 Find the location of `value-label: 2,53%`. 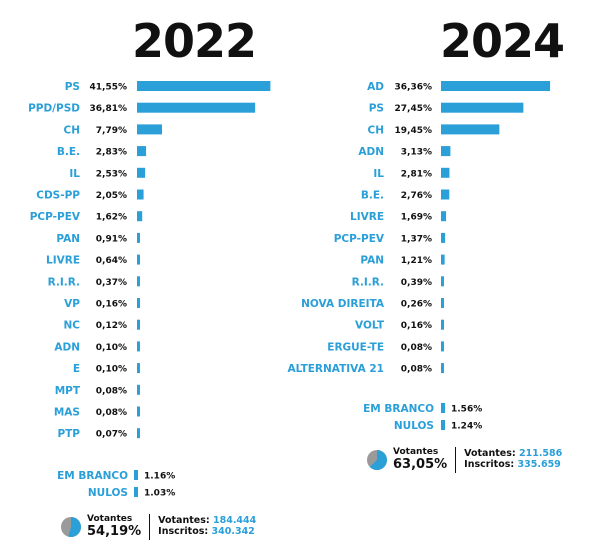

value-label: 2,53% is located at coordinates (111, 174).